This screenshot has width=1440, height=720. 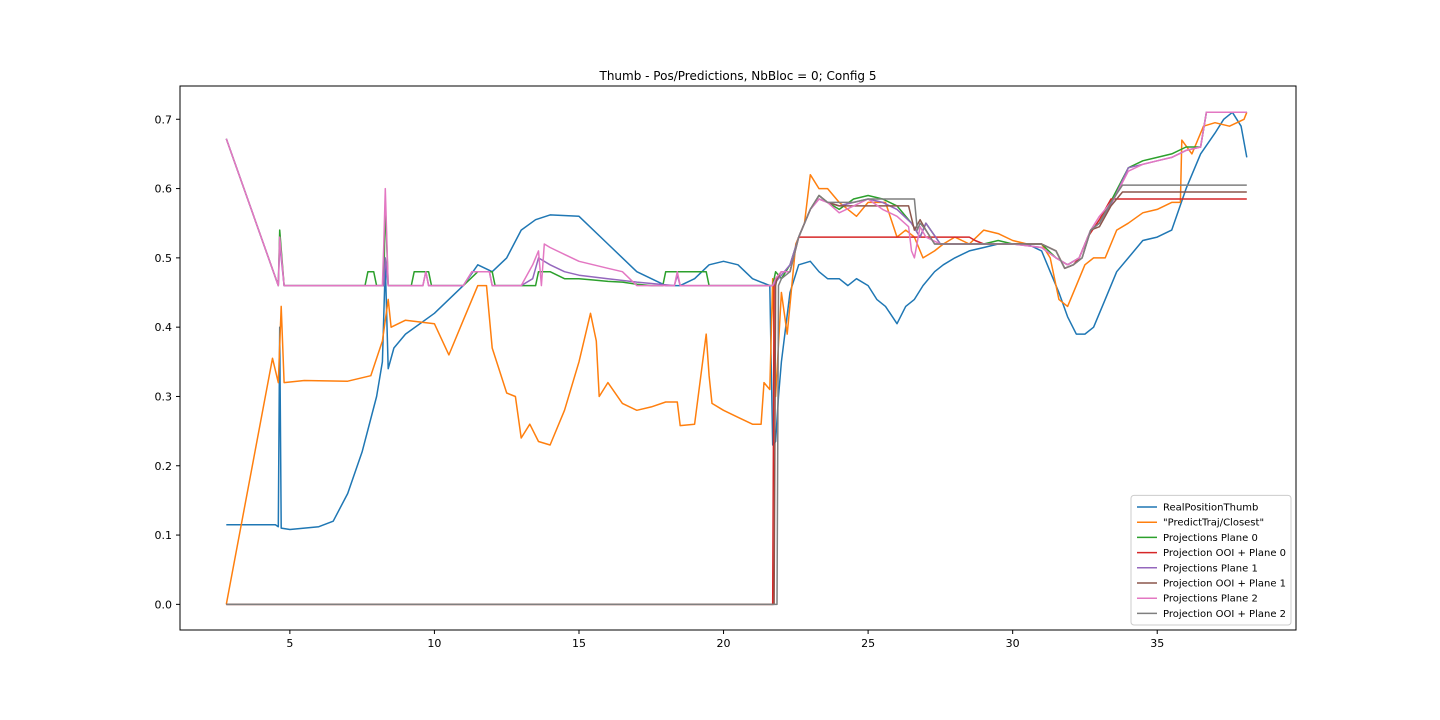 I want to click on y-tick-label: 0.5, so click(x=164, y=258).